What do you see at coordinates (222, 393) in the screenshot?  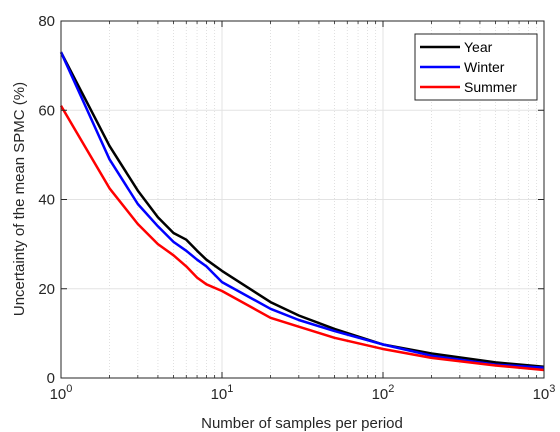 I see `x-tick-label: 10¹` at bounding box center [222, 393].